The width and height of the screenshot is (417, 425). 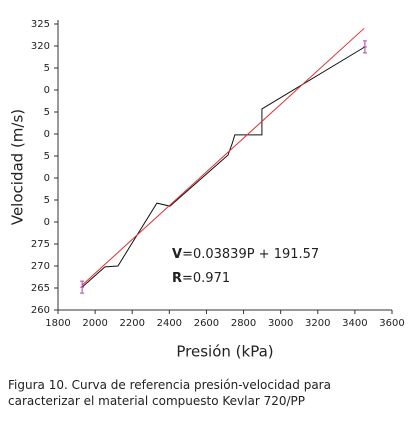 What do you see at coordinates (391, 323) in the screenshot?
I see `x-tick-label: 3600` at bounding box center [391, 323].